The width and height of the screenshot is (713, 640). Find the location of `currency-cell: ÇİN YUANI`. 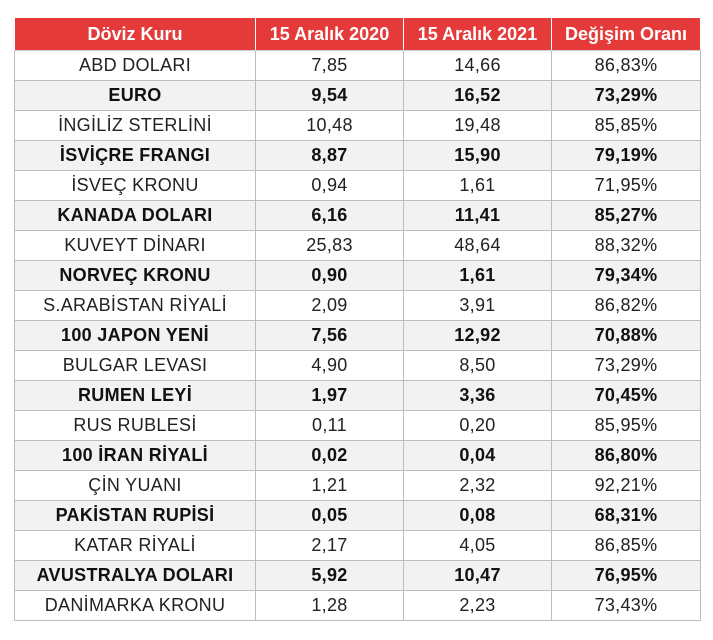

currency-cell: ÇİN YUANI is located at coordinates (135, 485).